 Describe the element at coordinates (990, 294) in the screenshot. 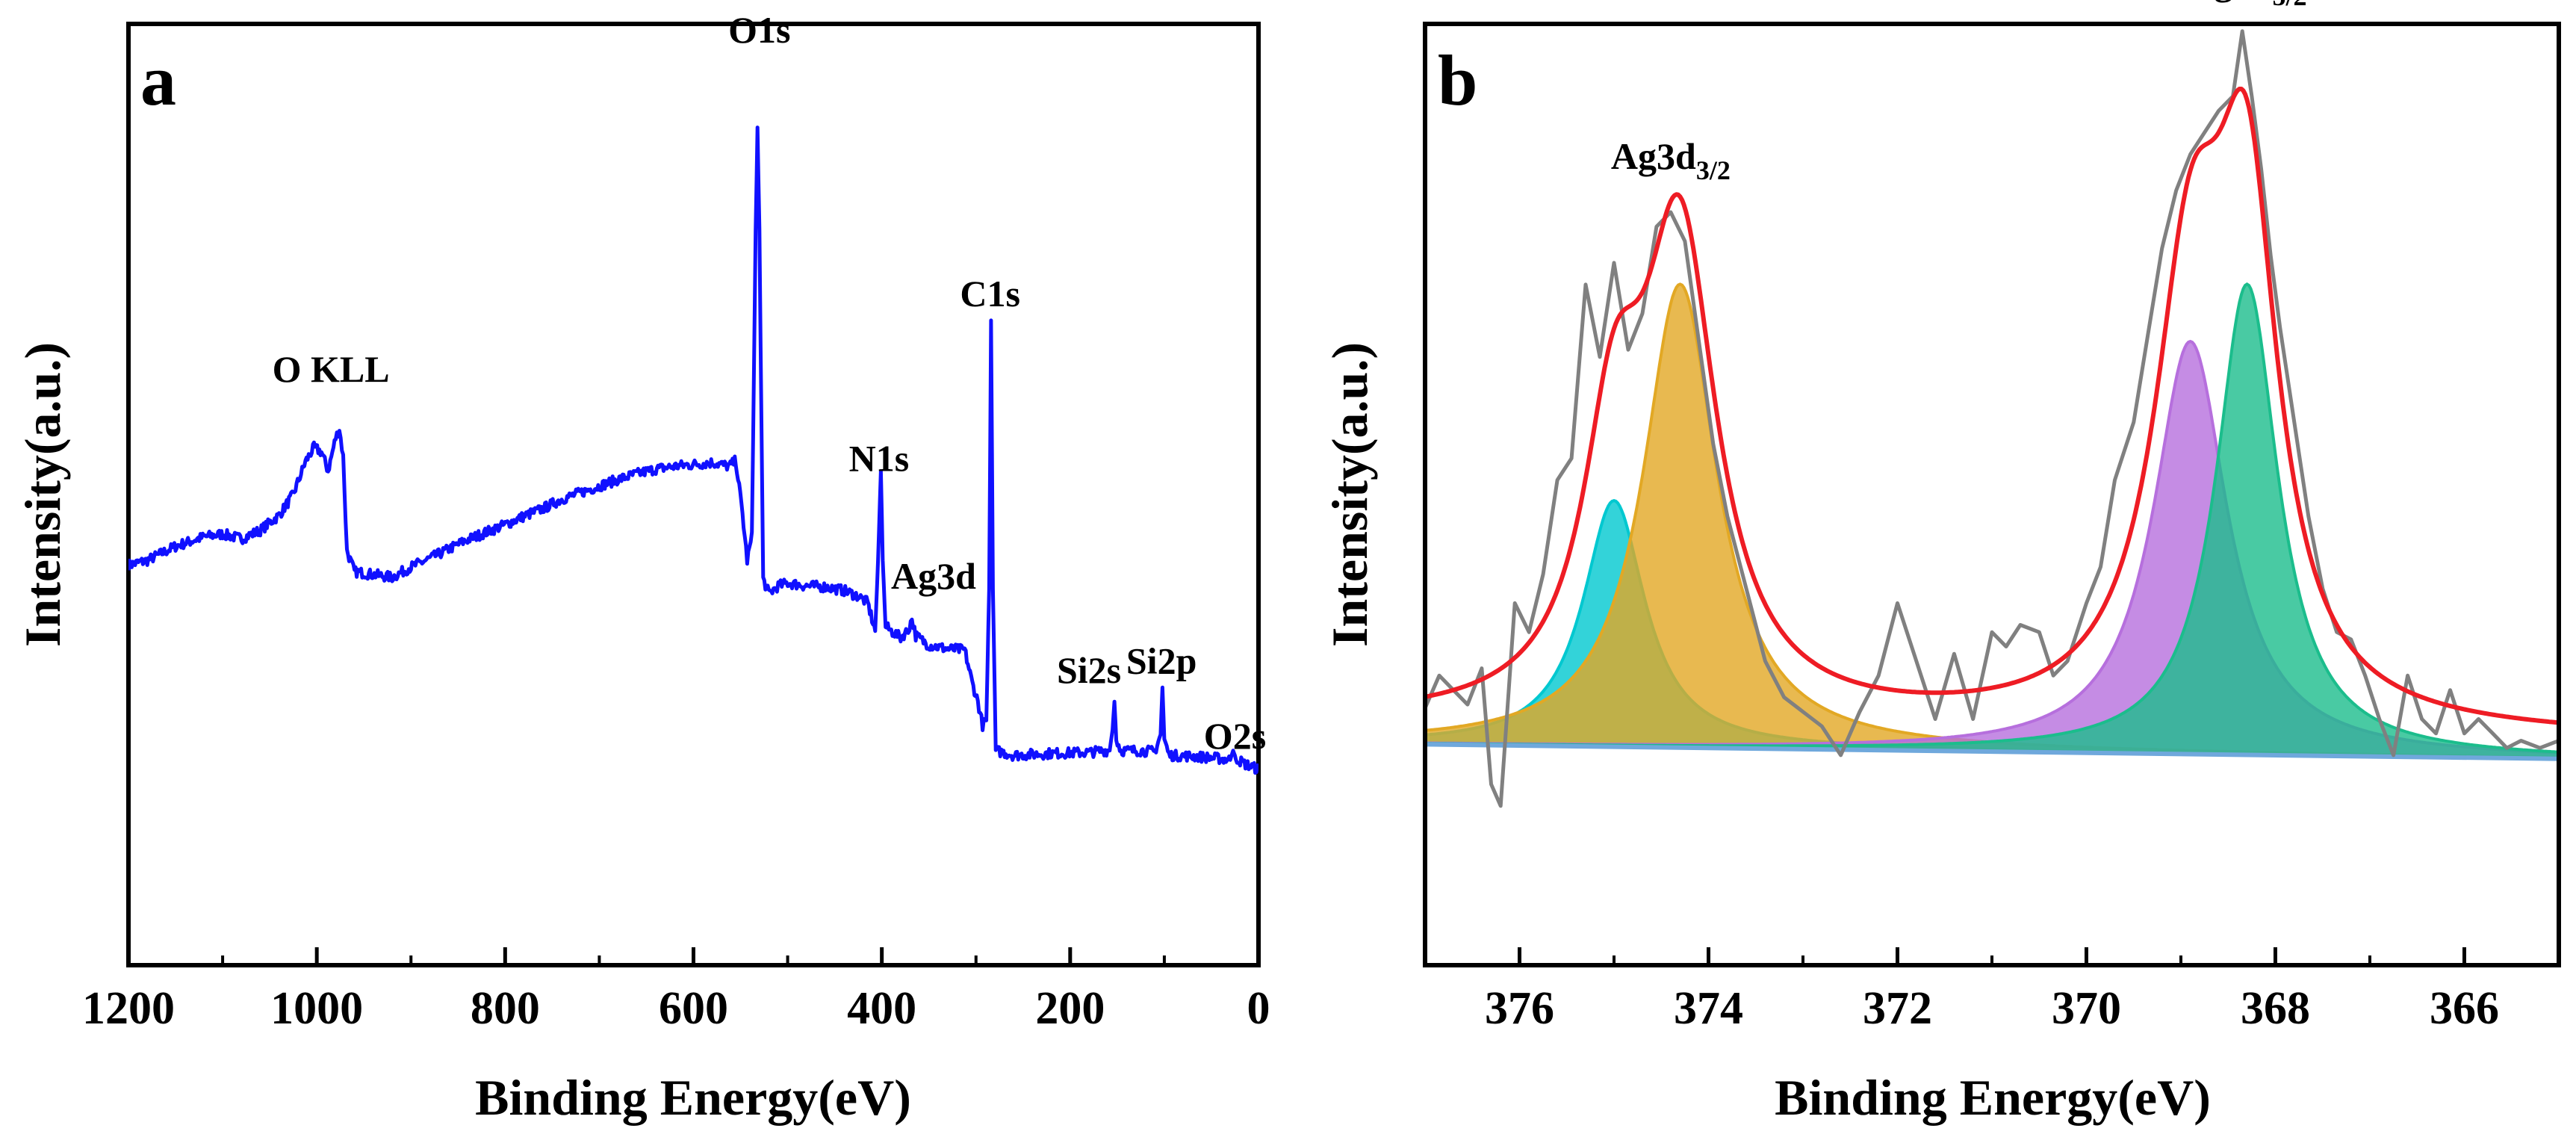

I see `panel-a-peak-label: C1s` at that location.